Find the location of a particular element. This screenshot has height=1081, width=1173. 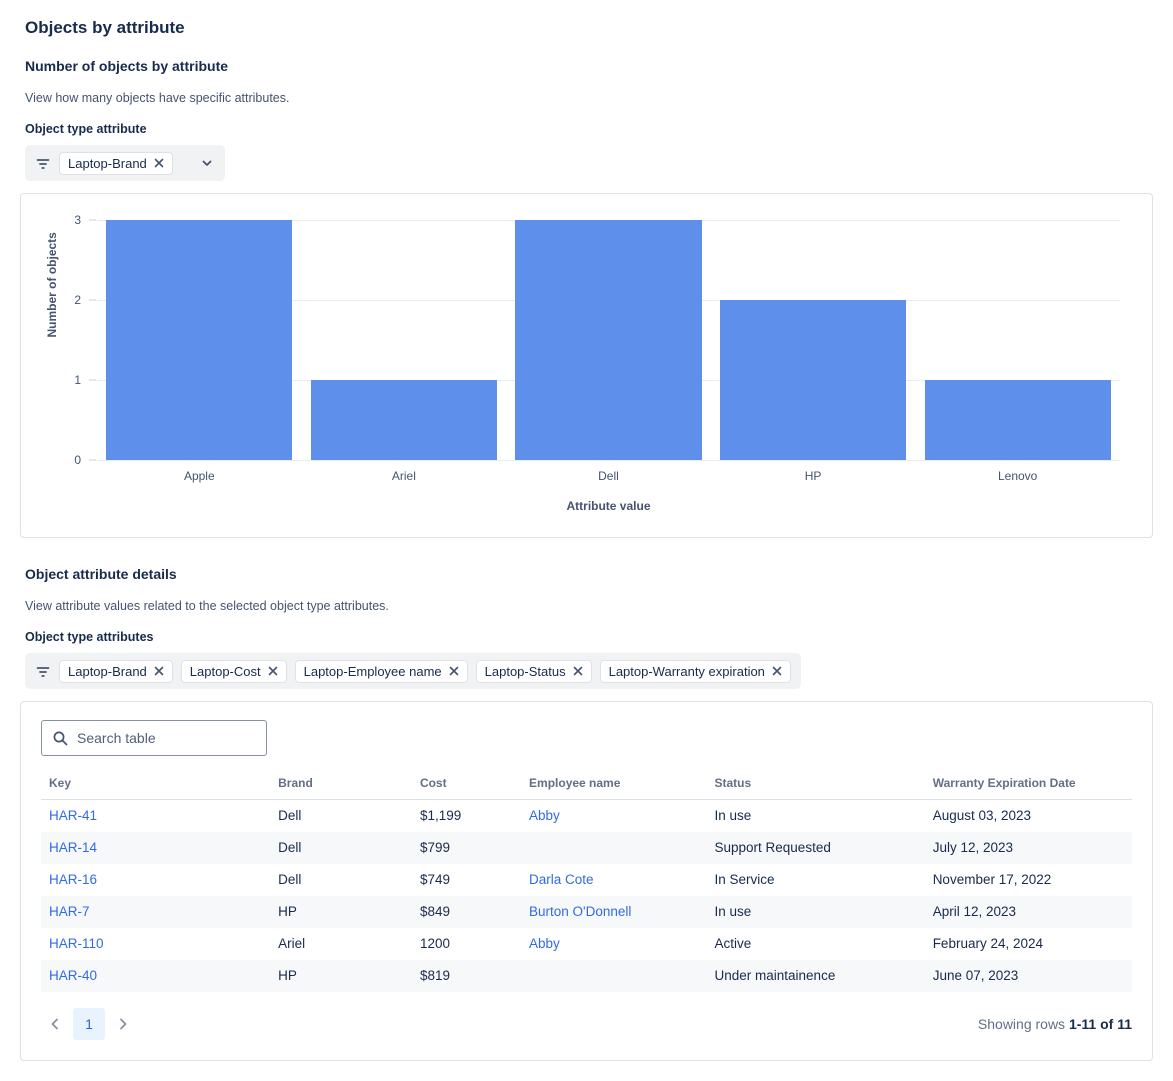

table-cell: $1,199 is located at coordinates (440, 816).